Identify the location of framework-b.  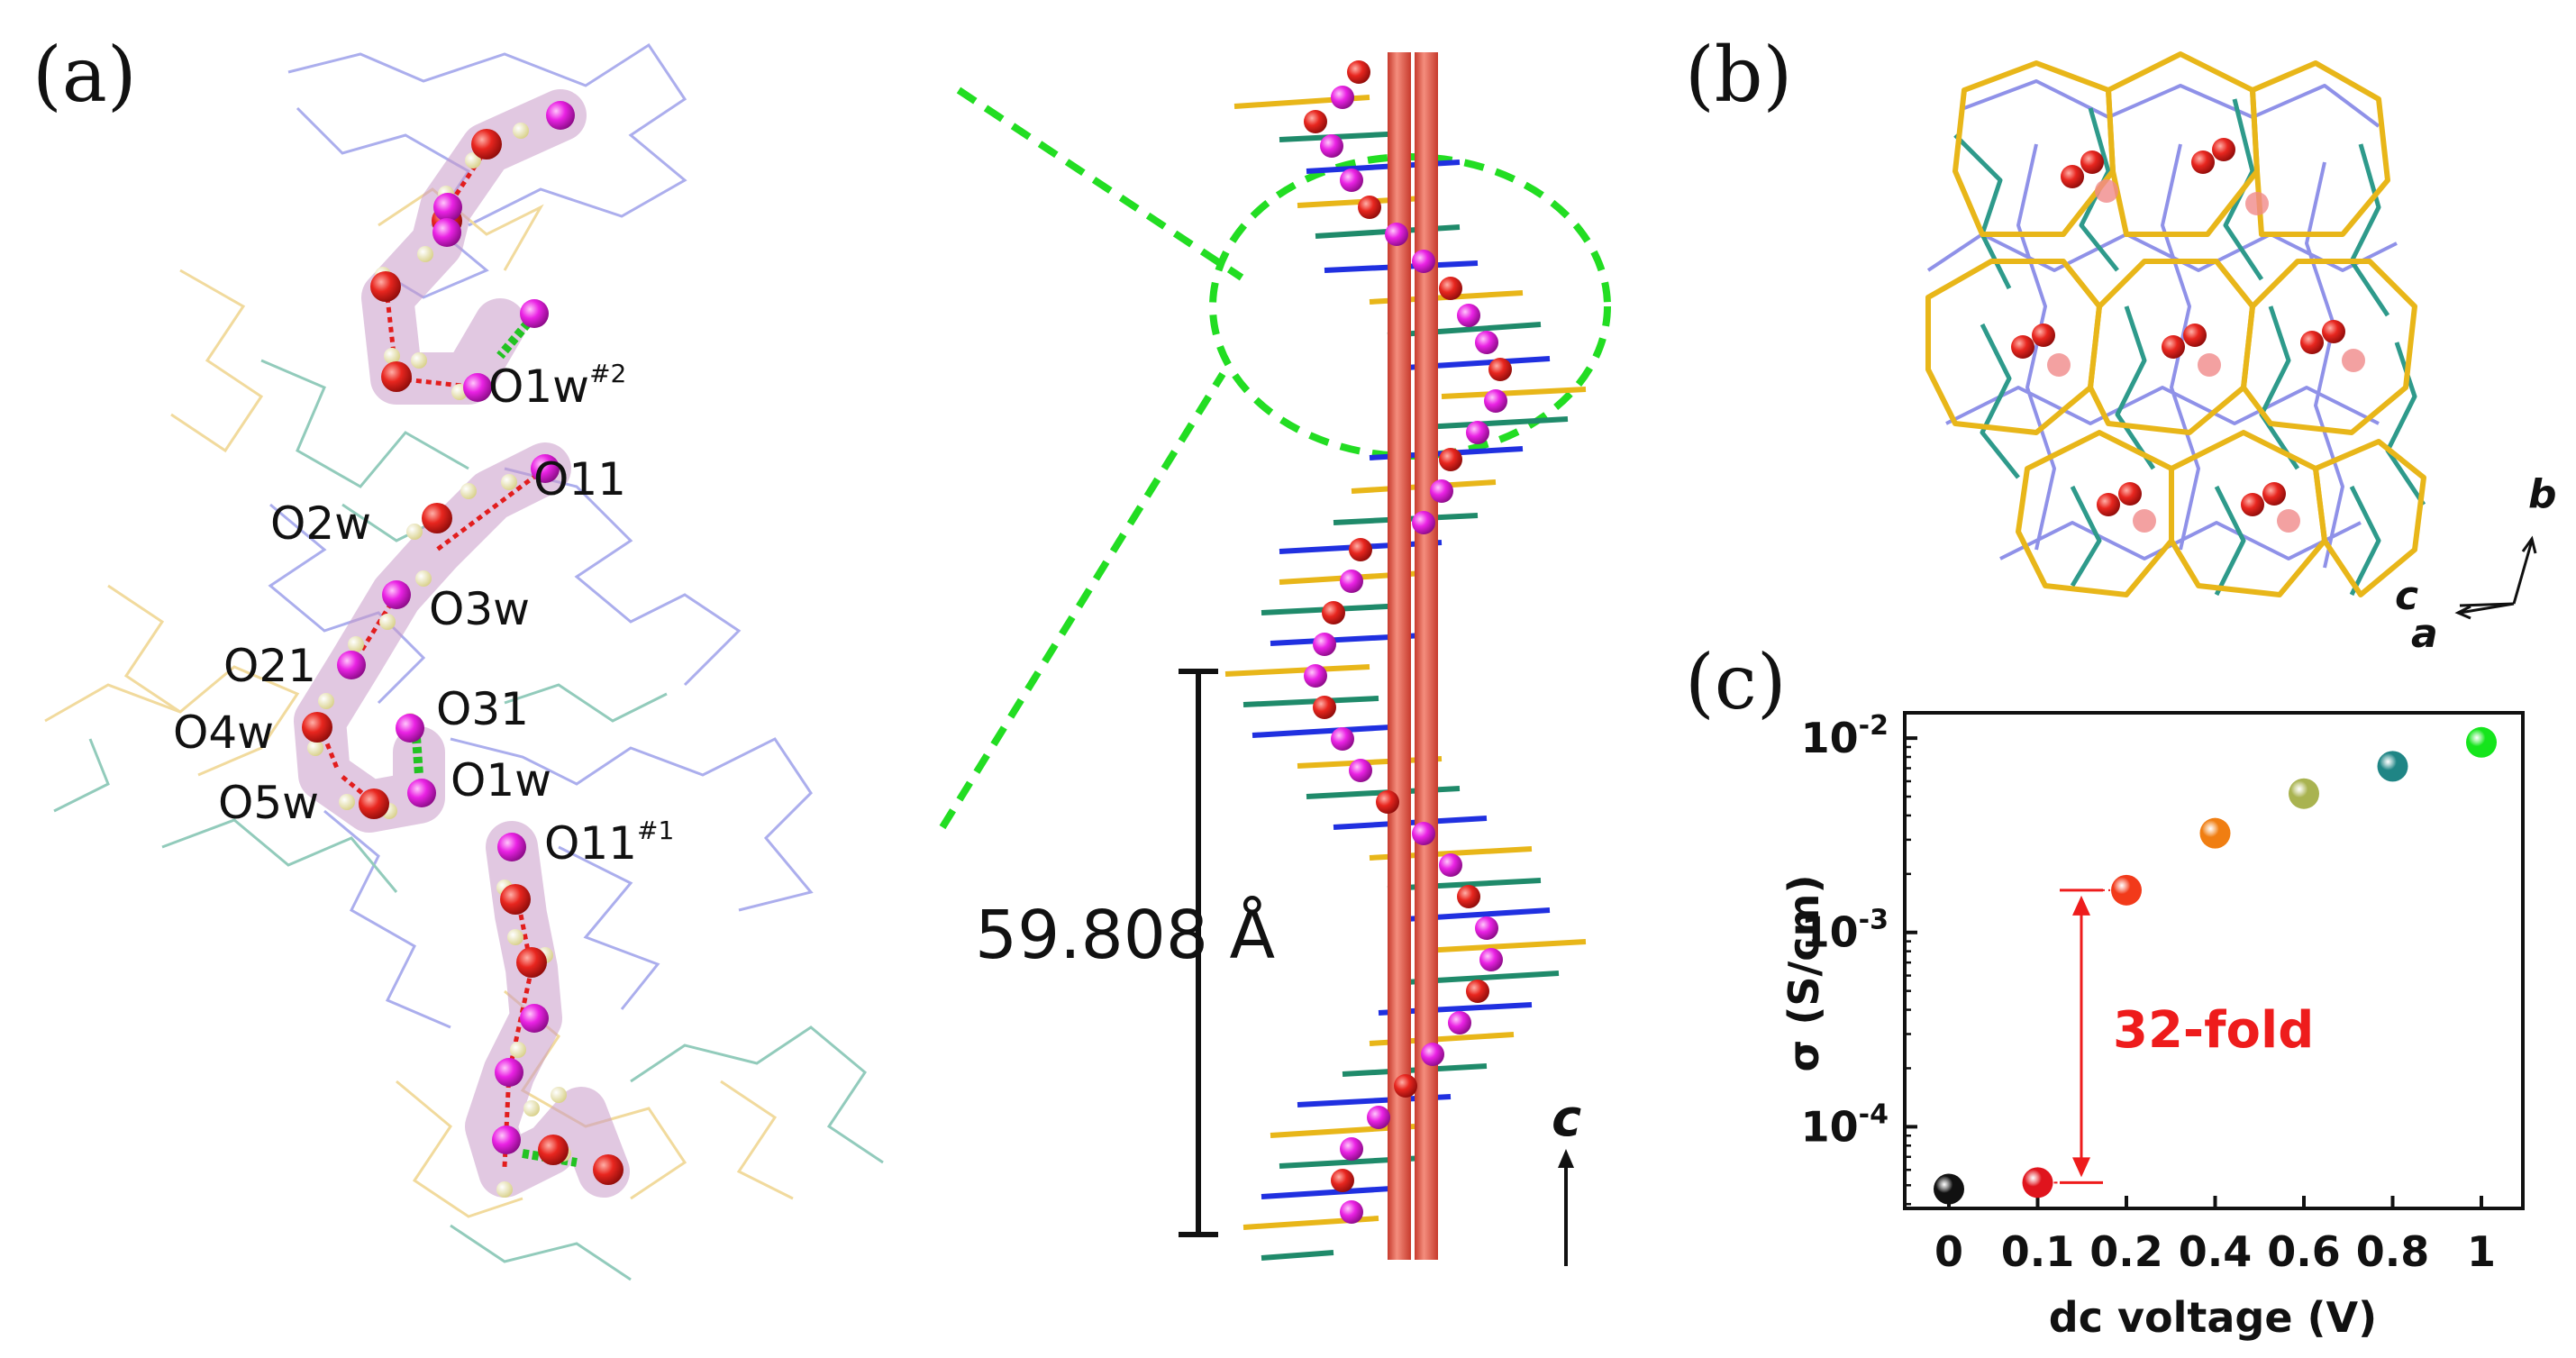
(2175, 324).